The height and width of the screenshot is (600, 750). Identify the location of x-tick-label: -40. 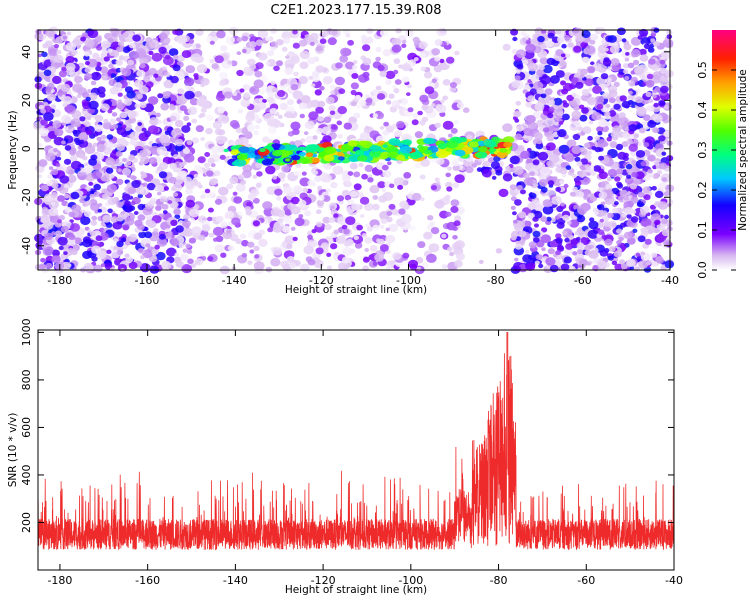
(674, 580).